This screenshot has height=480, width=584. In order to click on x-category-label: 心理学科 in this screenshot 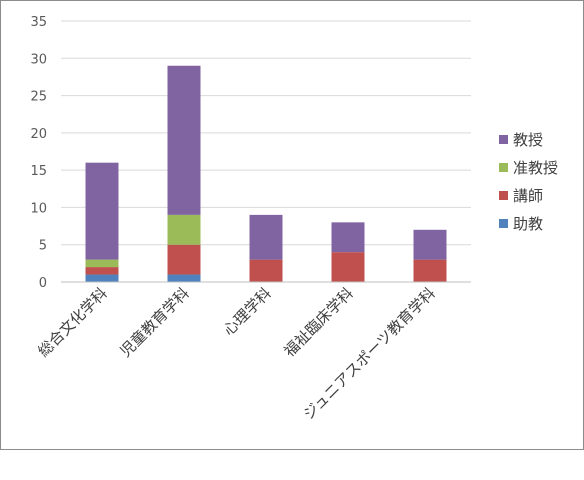, I will do `click(247, 311)`.